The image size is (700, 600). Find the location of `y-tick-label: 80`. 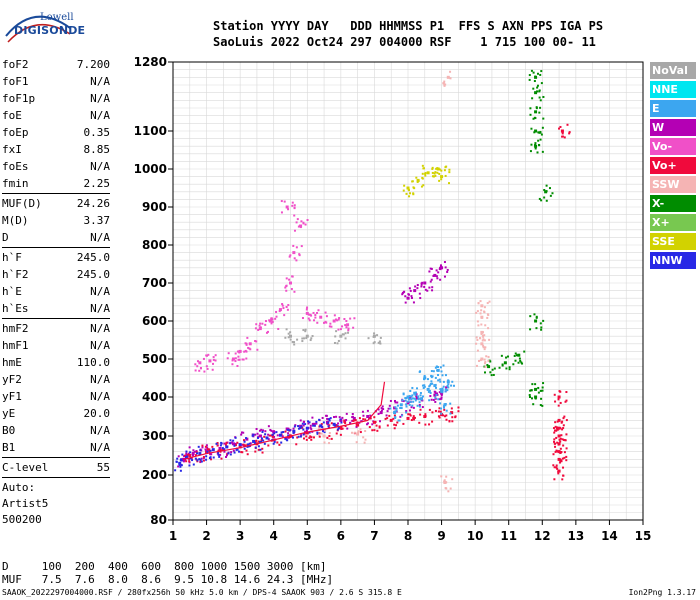

y-tick-label: 80 is located at coordinates (158, 520).